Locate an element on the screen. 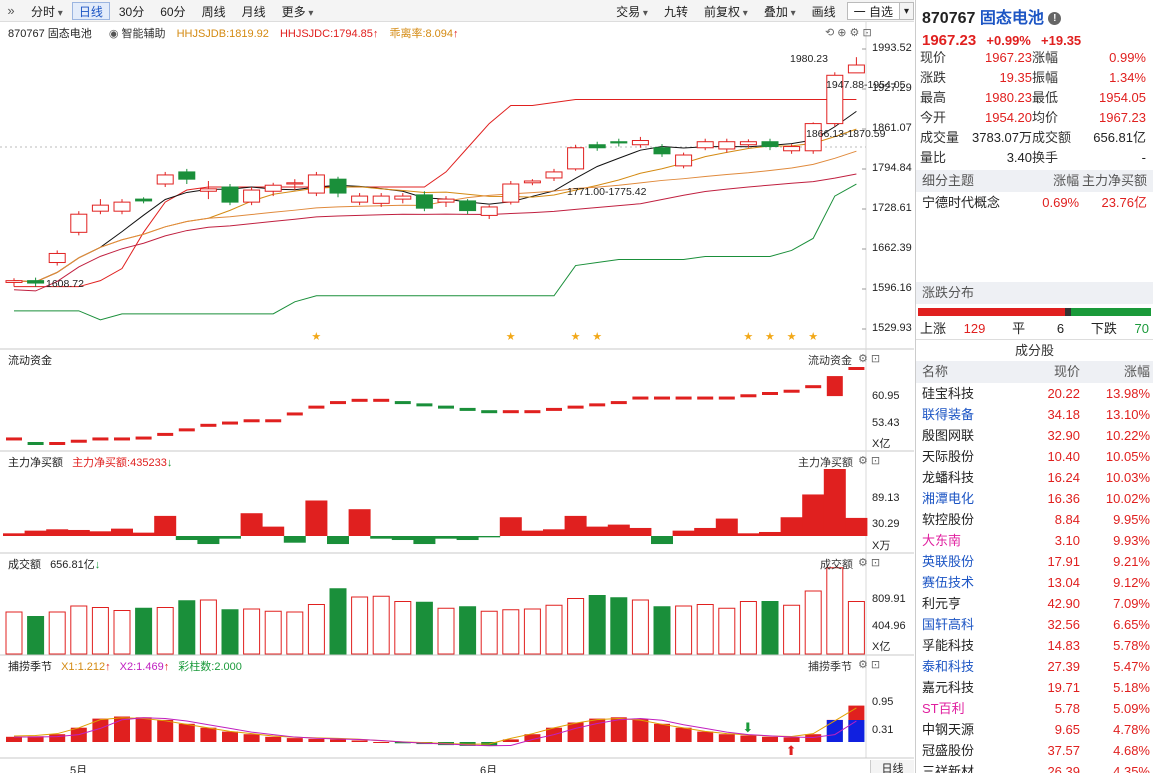  theme-pct: 0.69% is located at coordinates (1061, 202).